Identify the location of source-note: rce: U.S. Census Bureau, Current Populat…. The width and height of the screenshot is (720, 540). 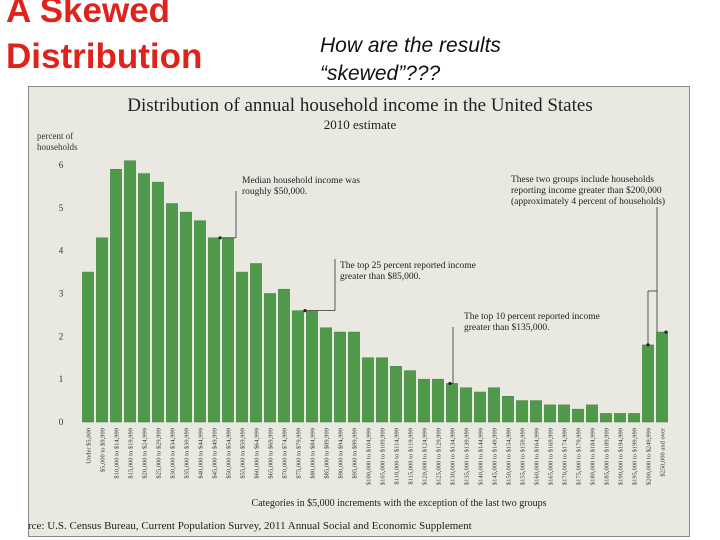
(250, 526).